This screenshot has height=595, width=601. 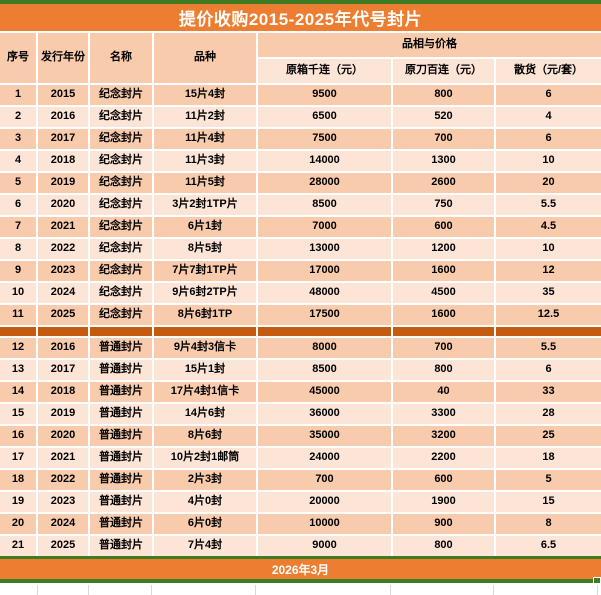 What do you see at coordinates (121, 227) in the screenshot?
I see `cell-row7-col2: 纪念封片` at bounding box center [121, 227].